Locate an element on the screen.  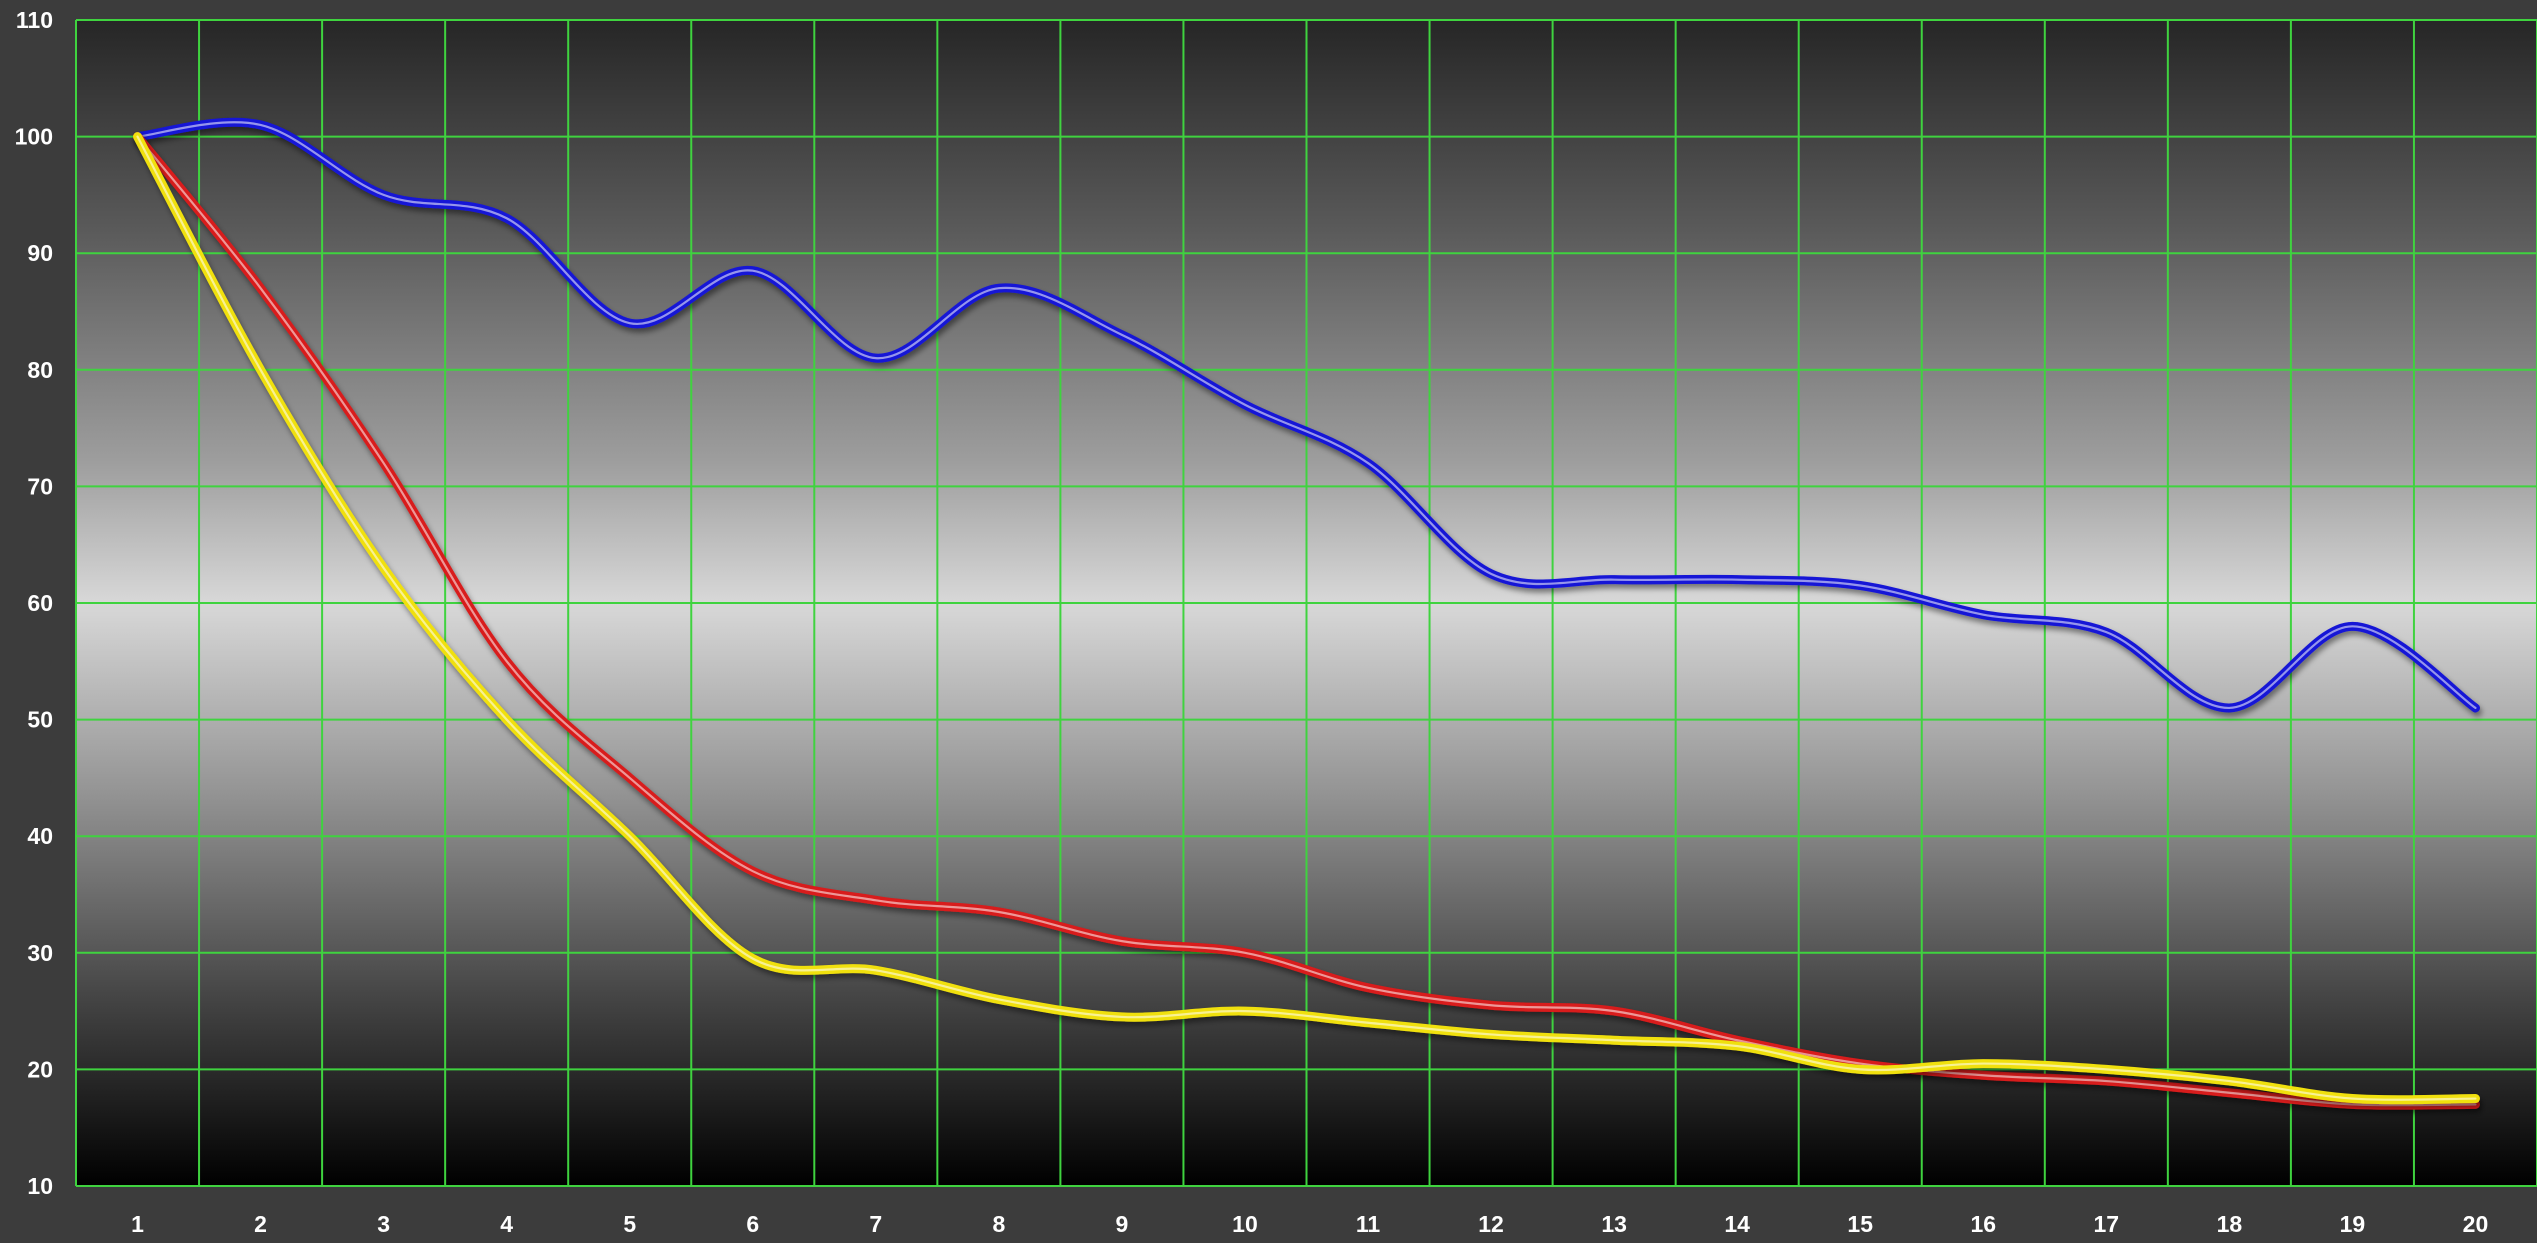
x-tick-label: 14 is located at coordinates (1737, 1224).